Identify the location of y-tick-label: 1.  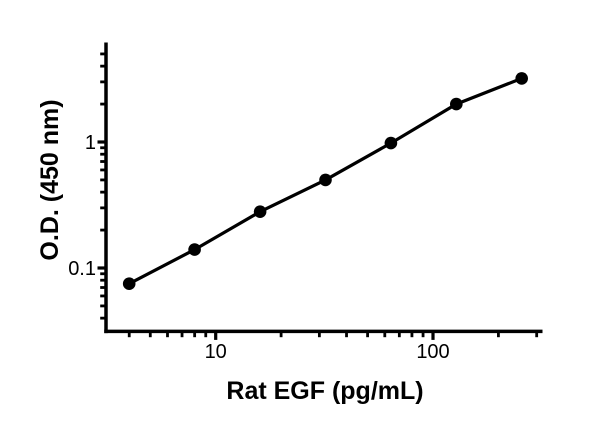
(90, 143).